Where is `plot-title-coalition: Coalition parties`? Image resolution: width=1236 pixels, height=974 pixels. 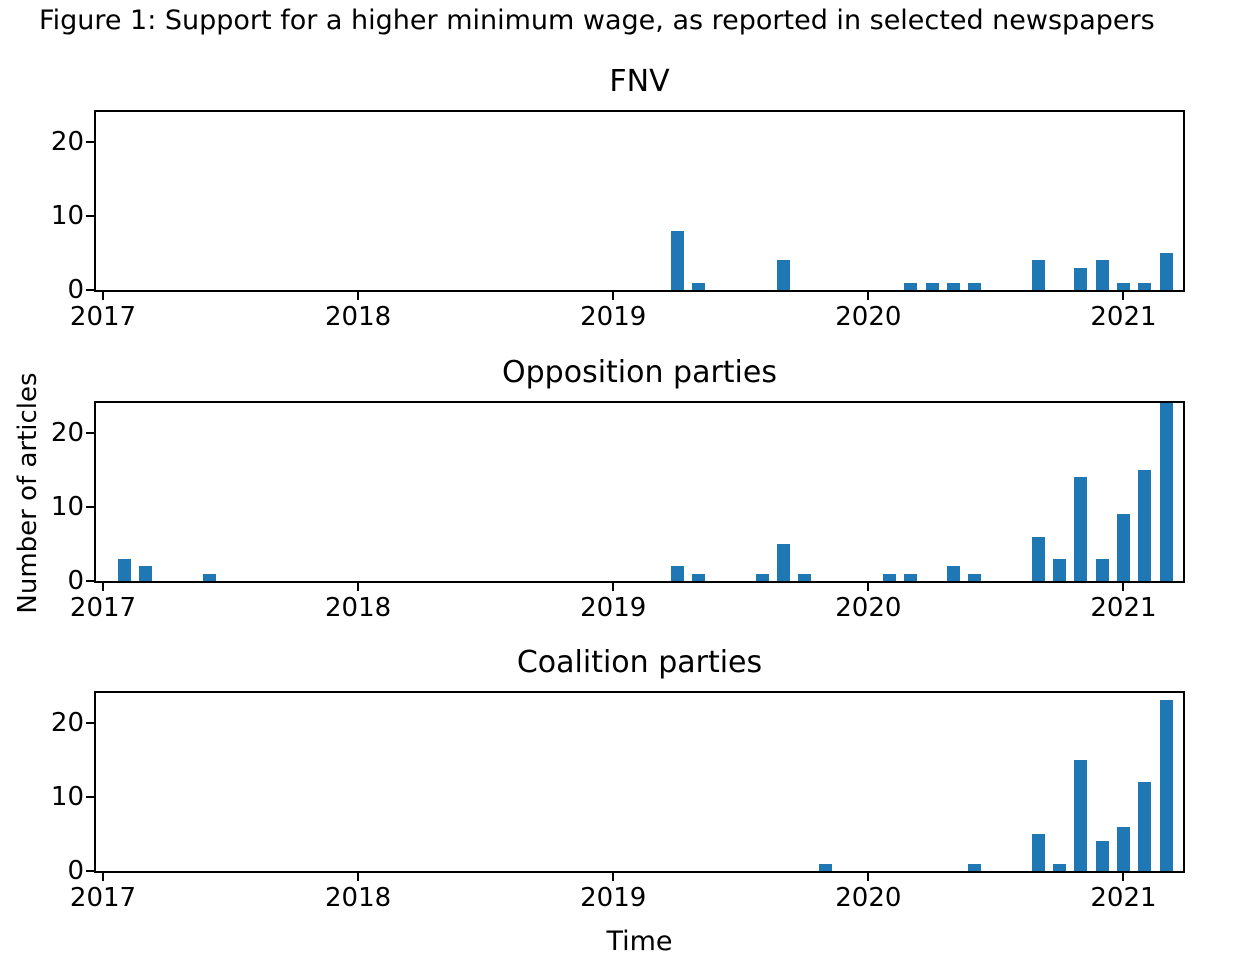 plot-title-coalition: Coalition parties is located at coordinates (639, 662).